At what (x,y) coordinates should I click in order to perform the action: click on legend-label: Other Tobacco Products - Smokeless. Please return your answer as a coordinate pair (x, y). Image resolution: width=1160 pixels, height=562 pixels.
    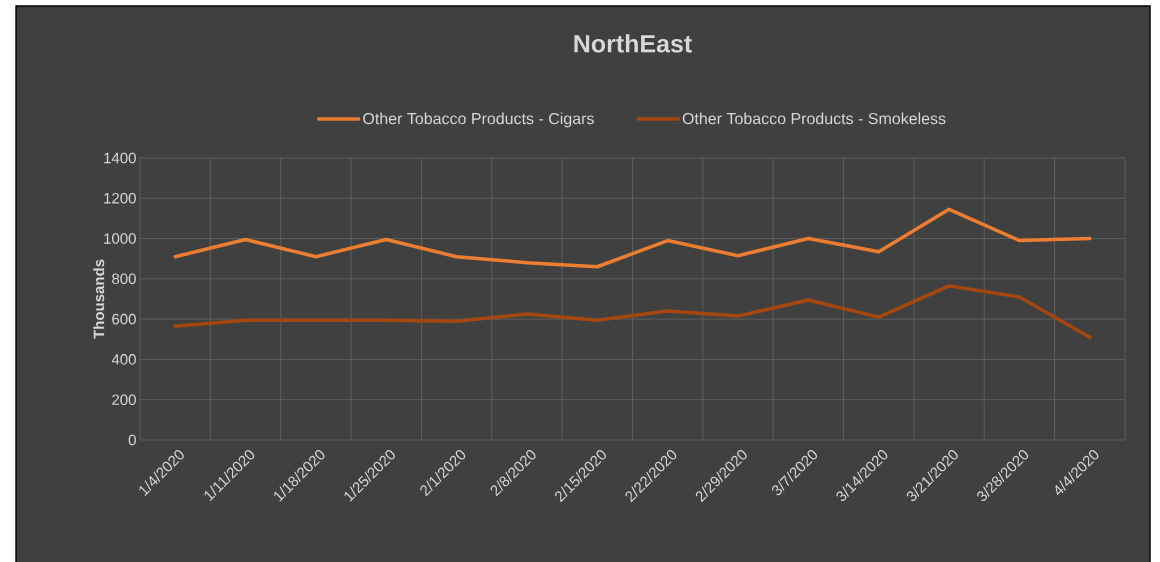
    Looking at the image, I should click on (814, 118).